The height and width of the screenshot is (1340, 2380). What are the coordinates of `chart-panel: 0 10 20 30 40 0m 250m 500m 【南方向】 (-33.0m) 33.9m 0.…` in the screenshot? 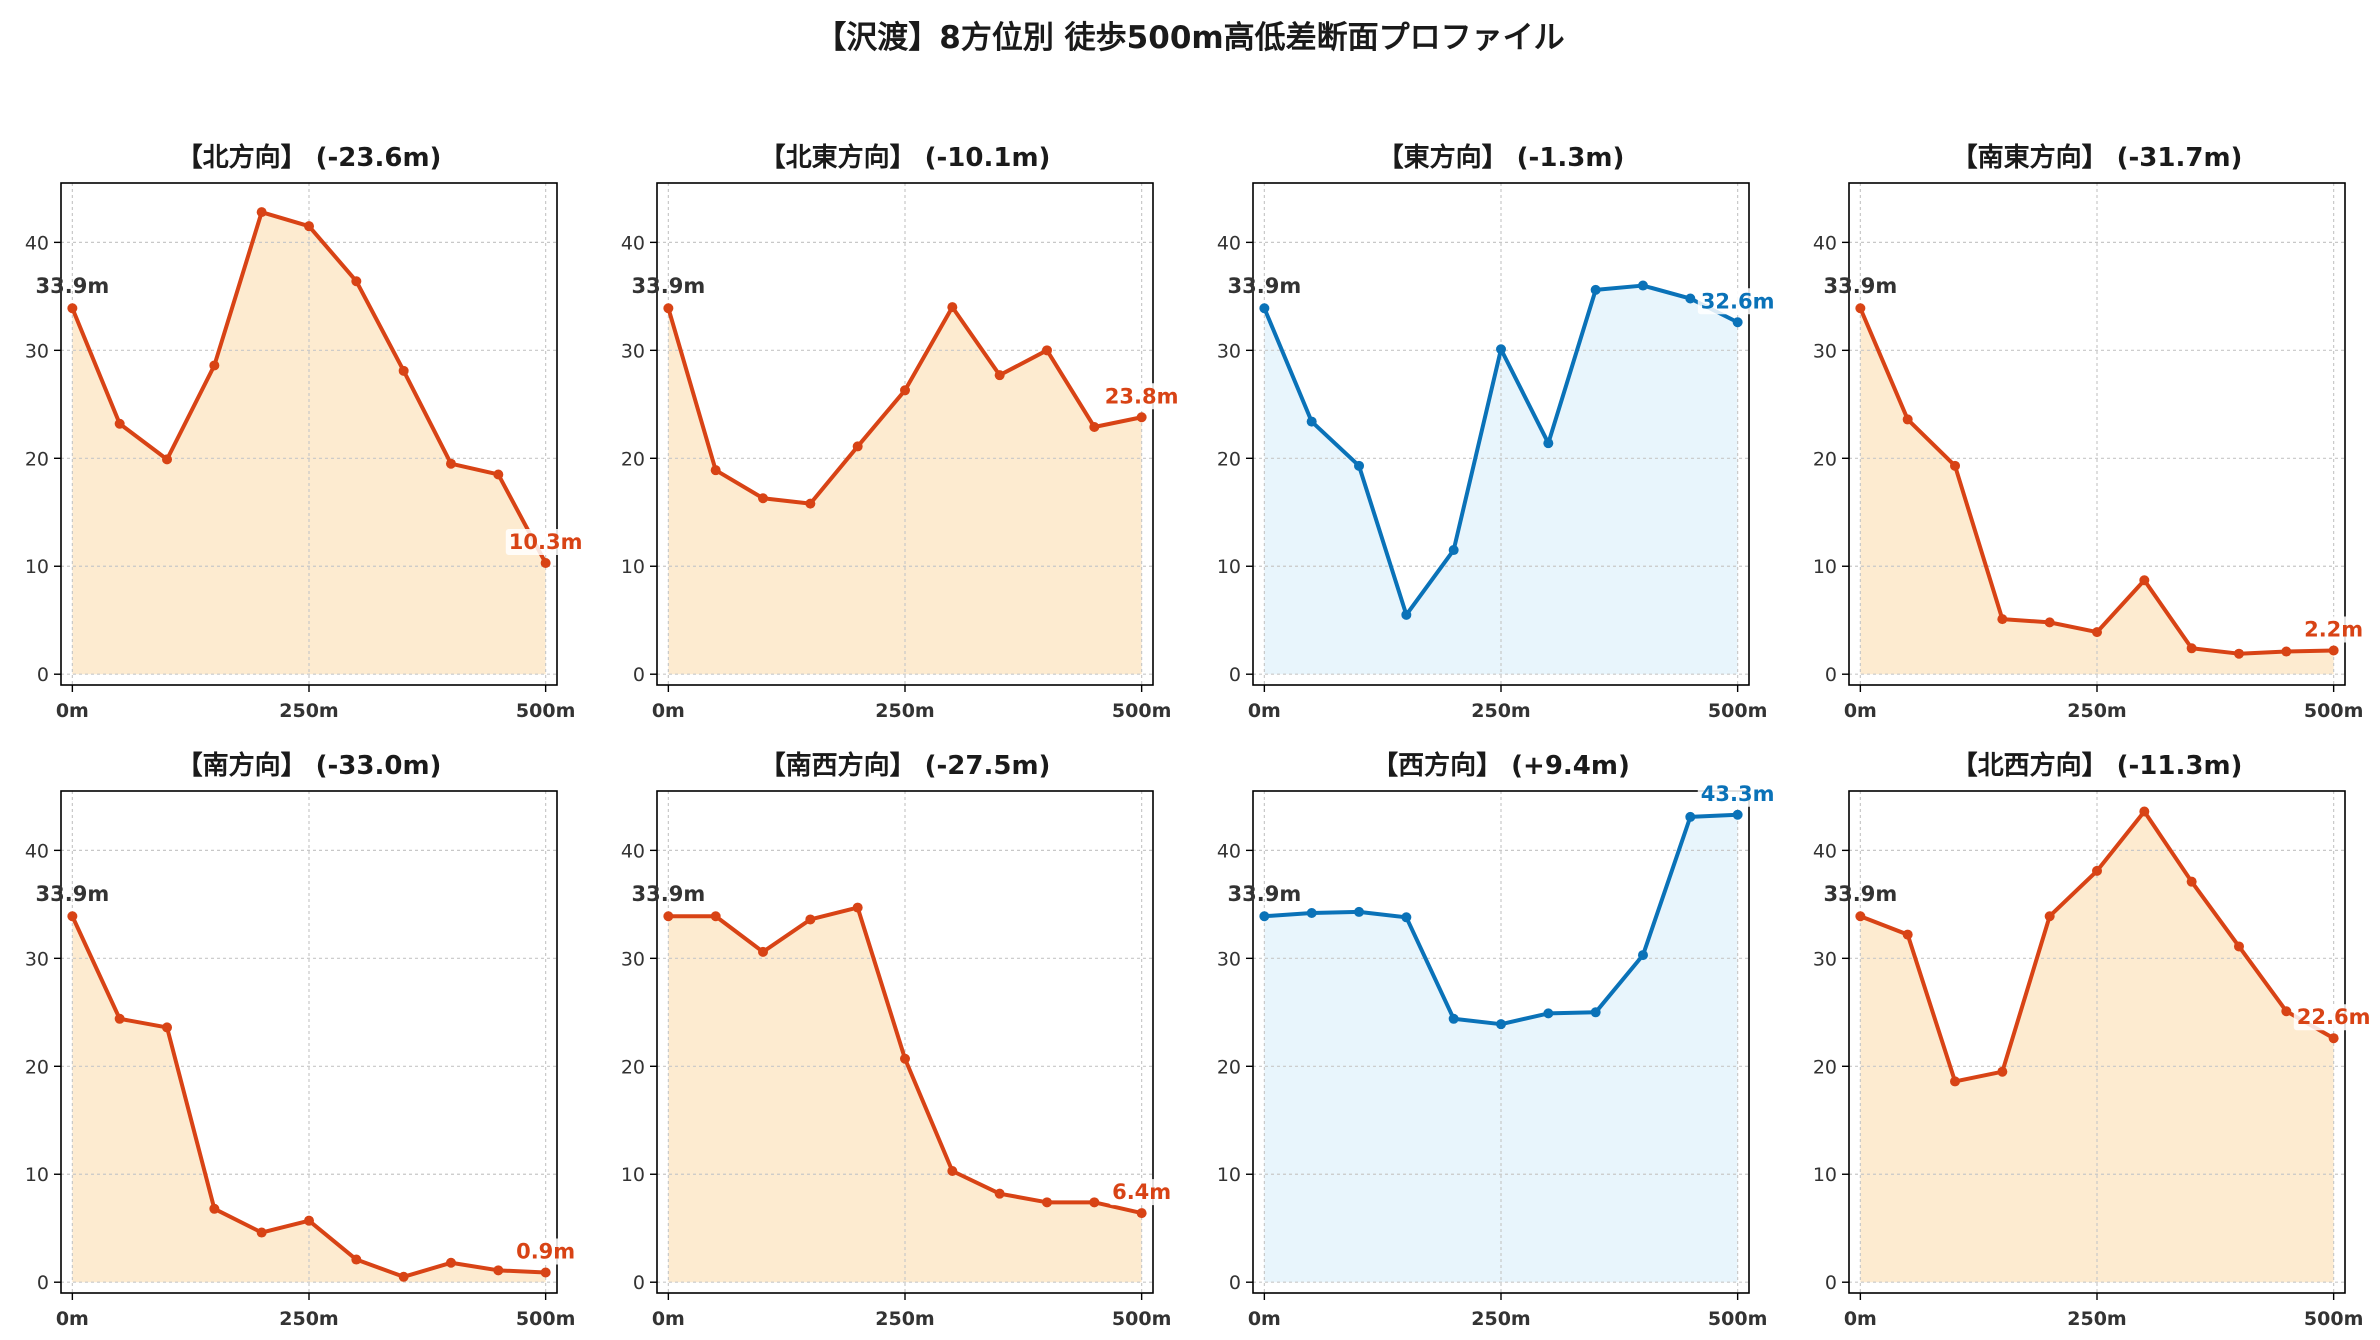 It's located at (302, 1040).